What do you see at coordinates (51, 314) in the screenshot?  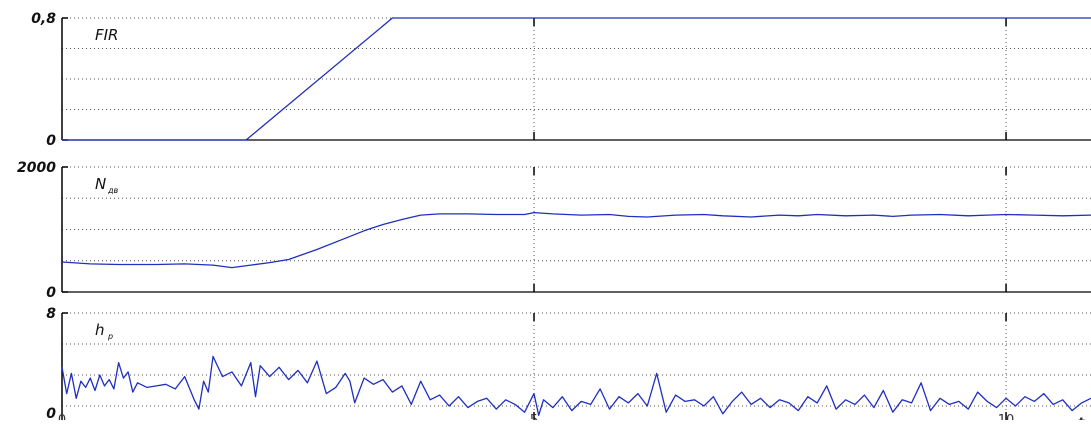 I see `y-tick-label: 8` at bounding box center [51, 314].